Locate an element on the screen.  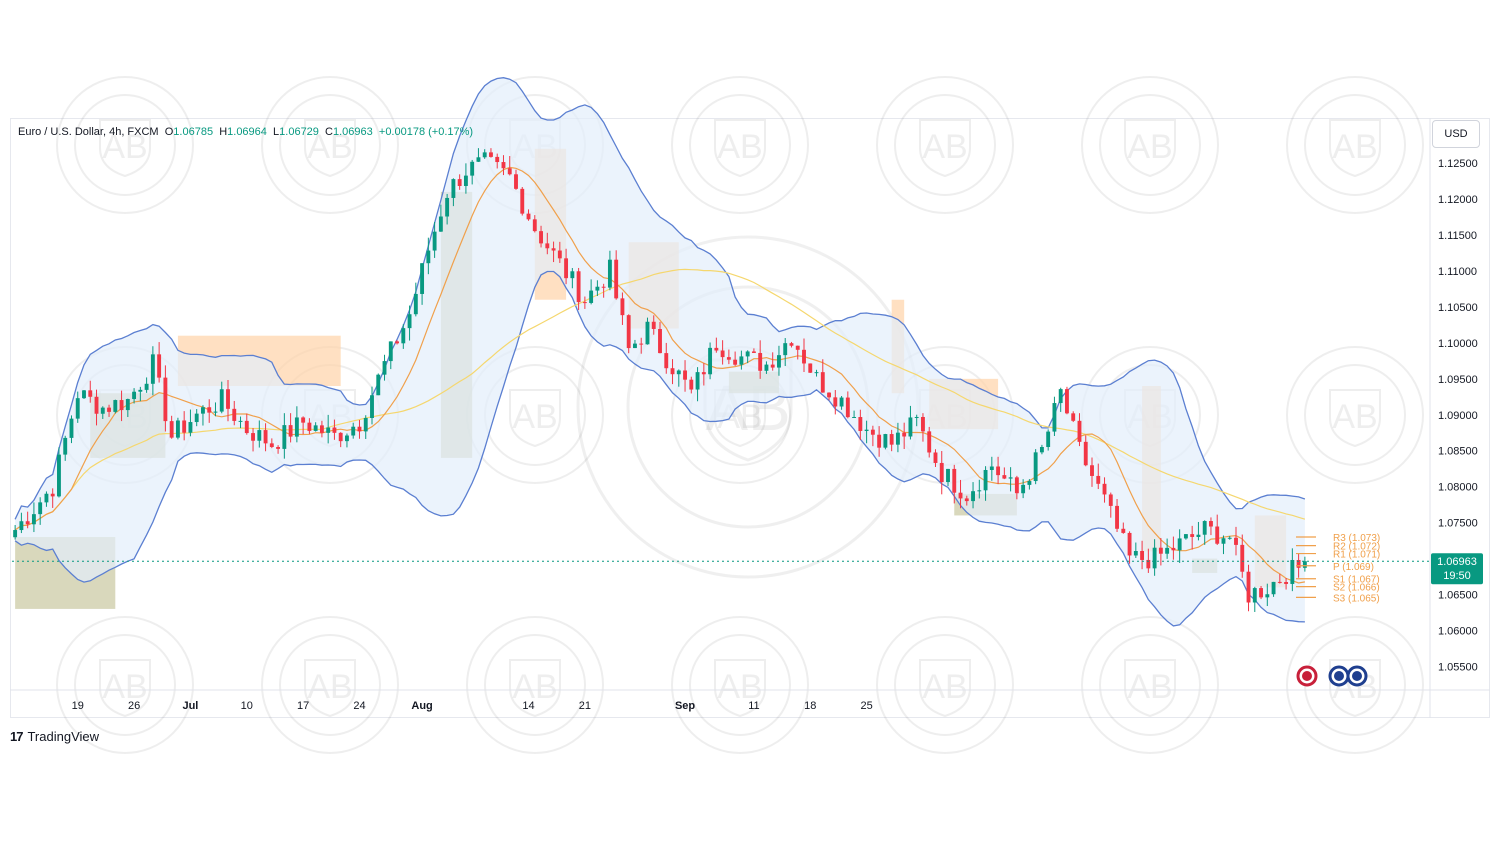
currency-button: USD is located at coordinates (1456, 134).